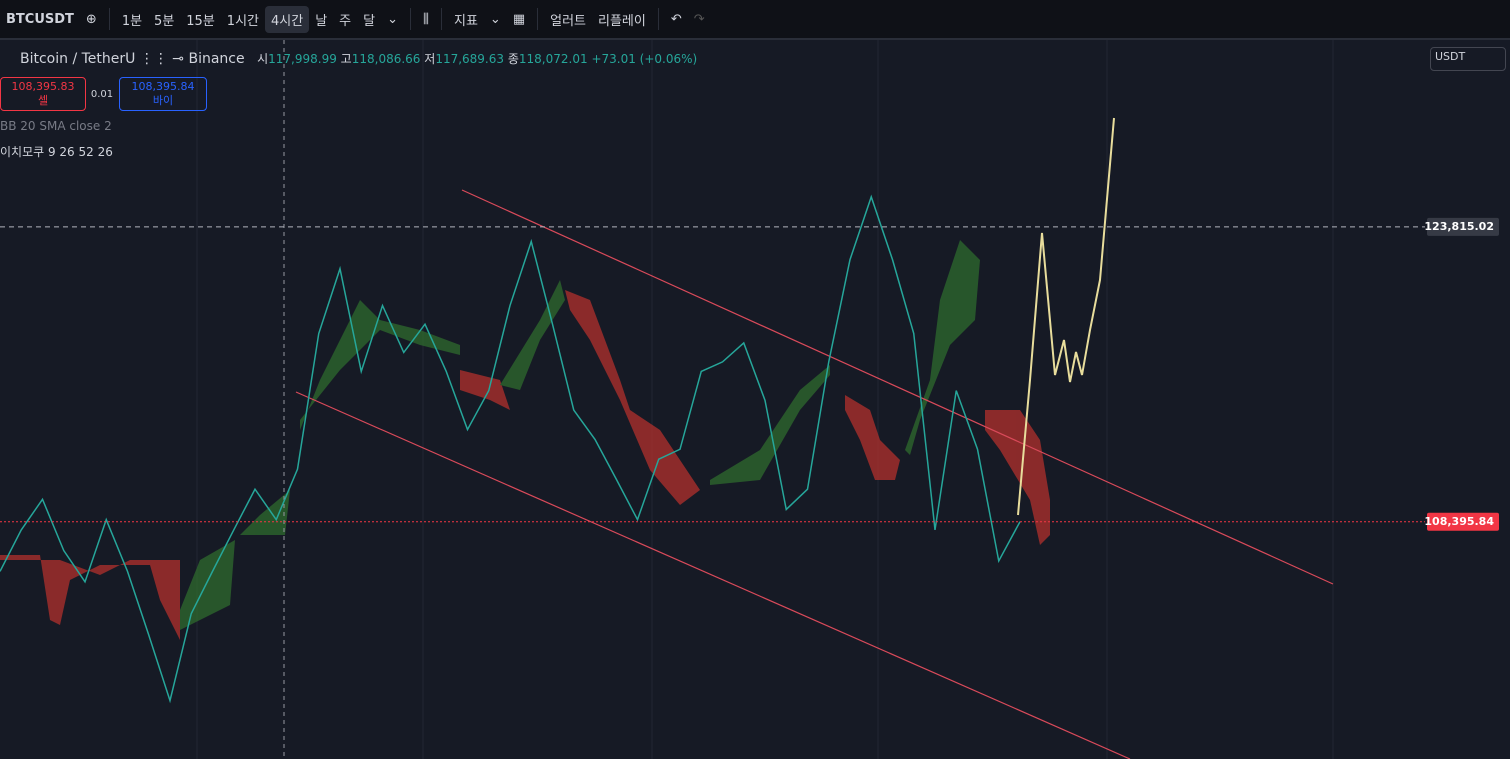 This screenshot has width=1510, height=759. I want to click on open: 117,998.99, so click(302, 59).